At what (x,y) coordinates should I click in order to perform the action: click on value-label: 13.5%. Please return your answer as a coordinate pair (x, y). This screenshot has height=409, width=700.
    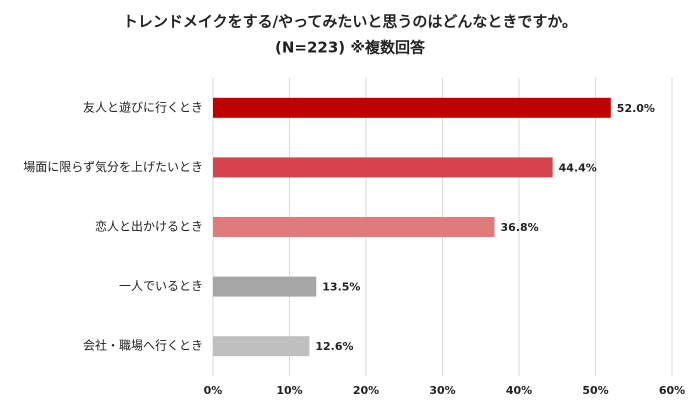
    Looking at the image, I should click on (341, 287).